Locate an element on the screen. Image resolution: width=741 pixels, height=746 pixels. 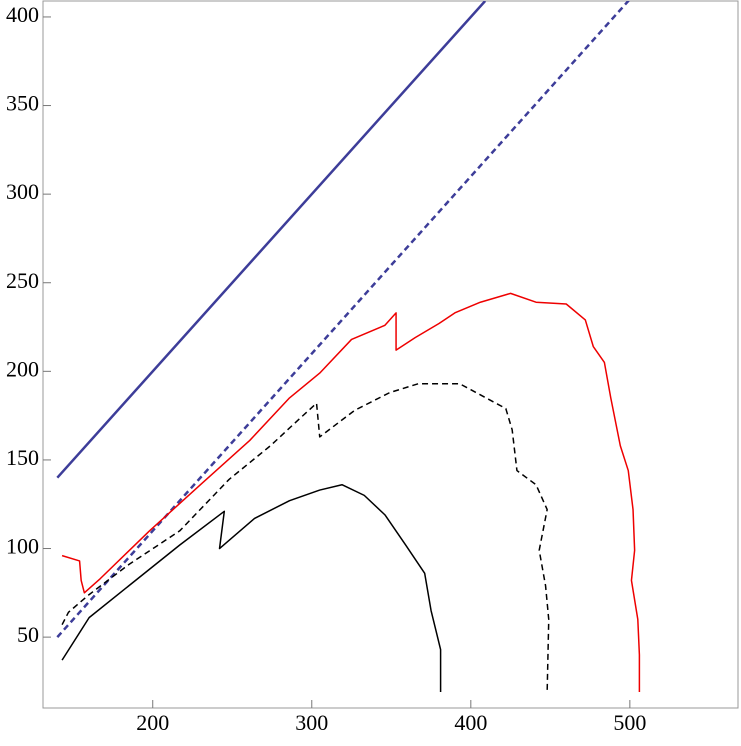
series-line is located at coordinates (251, 588).